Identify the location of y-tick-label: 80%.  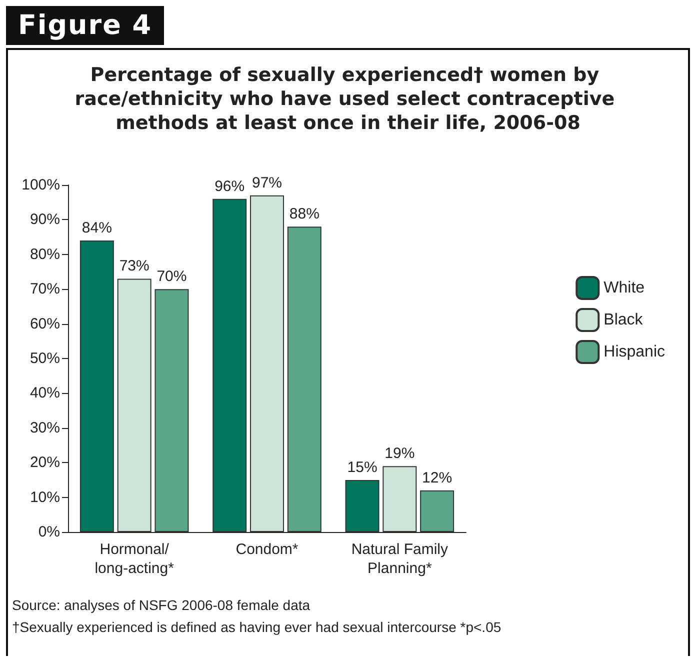
(45, 254).